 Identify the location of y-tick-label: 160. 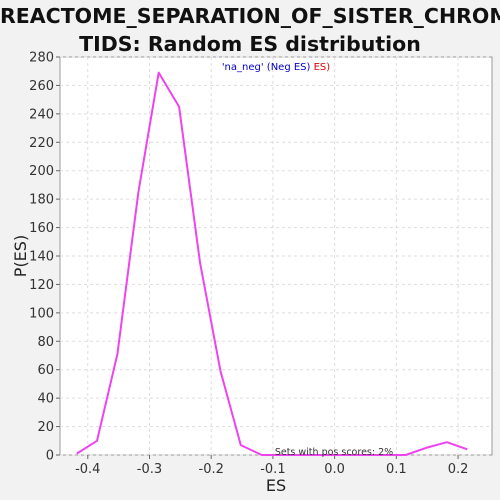
(41, 228).